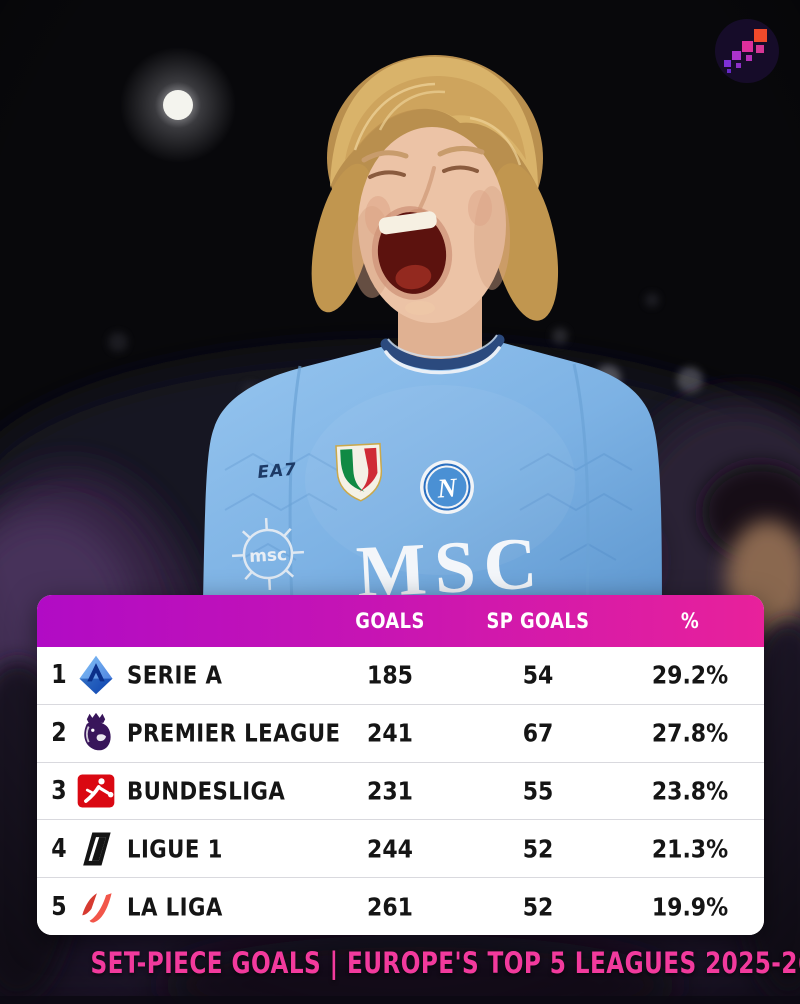 Image resolution: width=800 pixels, height=1004 pixels. I want to click on sp-goals-value: 55, so click(538, 791).